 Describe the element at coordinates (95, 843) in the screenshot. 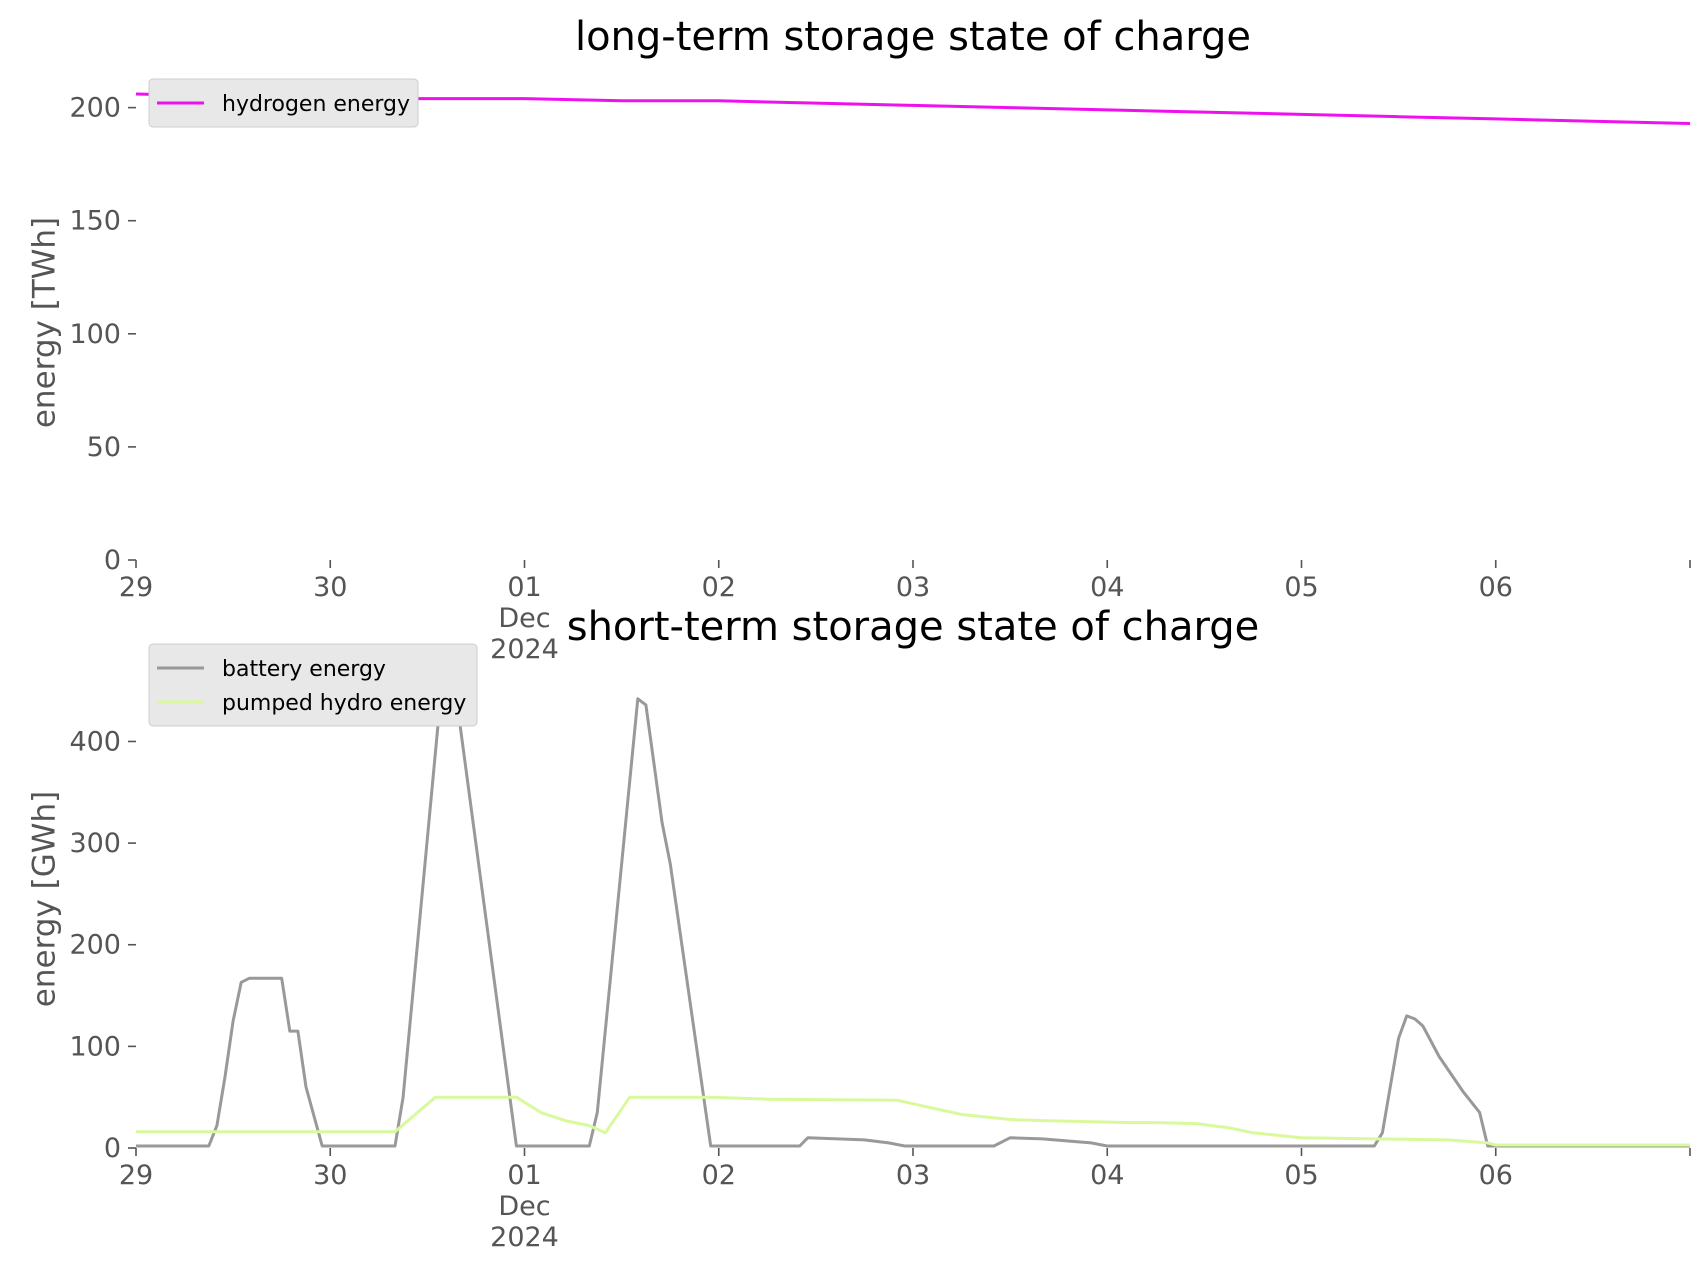

I see `y-tick-label: 300` at that location.